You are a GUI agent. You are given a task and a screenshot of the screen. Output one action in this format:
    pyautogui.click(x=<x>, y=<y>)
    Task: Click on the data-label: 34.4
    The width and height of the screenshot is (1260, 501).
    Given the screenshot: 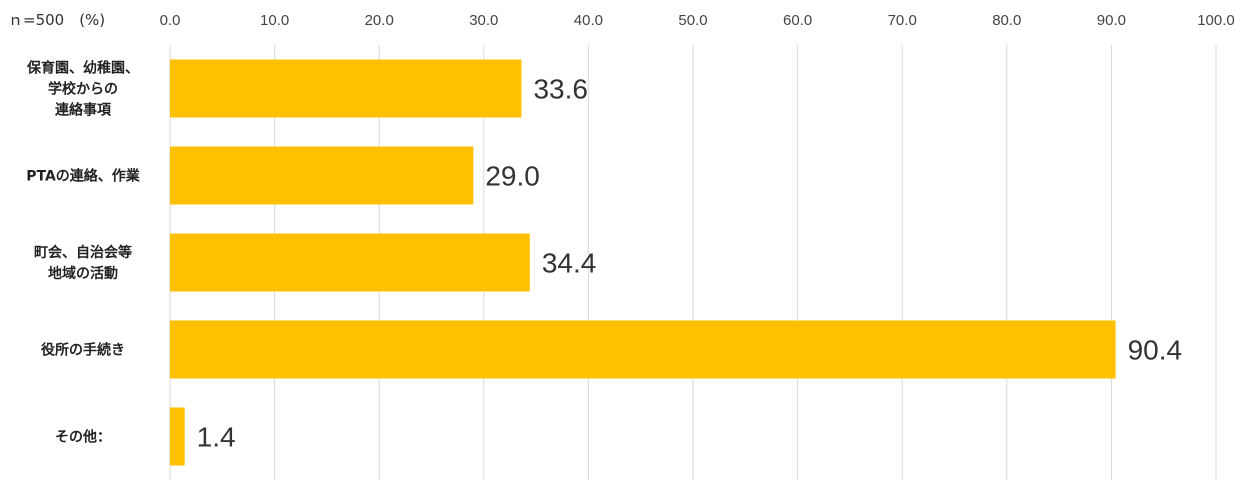 What is the action you would take?
    pyautogui.click(x=569, y=263)
    